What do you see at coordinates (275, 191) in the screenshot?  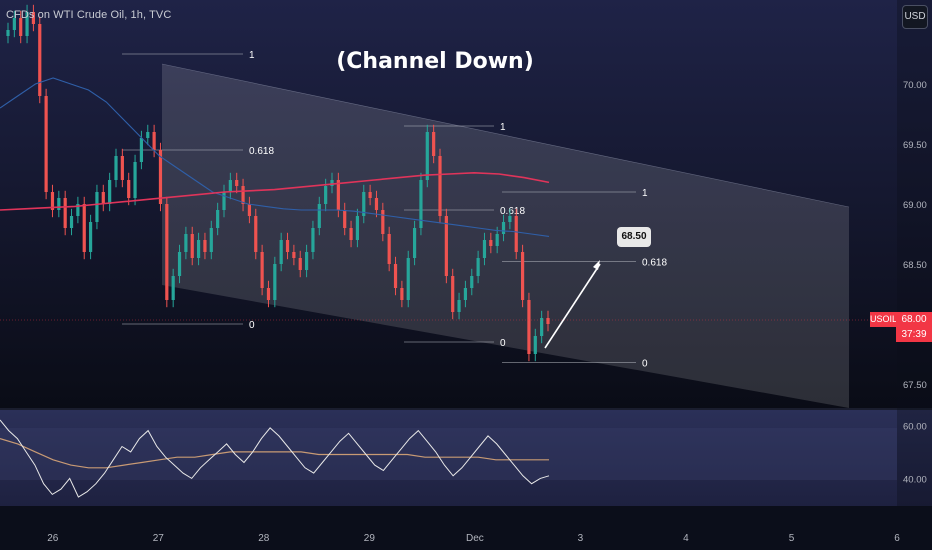 I see `ma-slow-line` at bounding box center [275, 191].